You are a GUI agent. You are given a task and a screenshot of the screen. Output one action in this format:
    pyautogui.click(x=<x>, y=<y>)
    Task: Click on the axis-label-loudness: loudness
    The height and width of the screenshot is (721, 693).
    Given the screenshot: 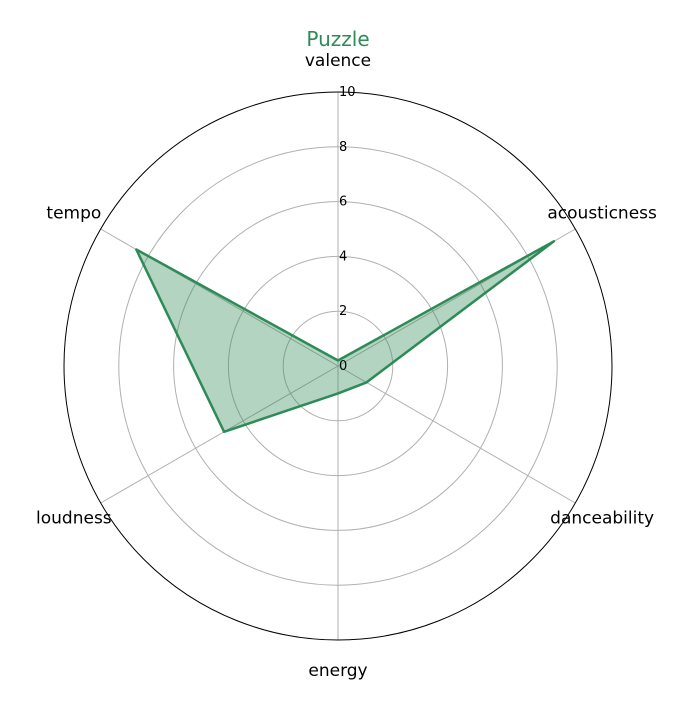 What is the action you would take?
    pyautogui.click(x=74, y=519)
    